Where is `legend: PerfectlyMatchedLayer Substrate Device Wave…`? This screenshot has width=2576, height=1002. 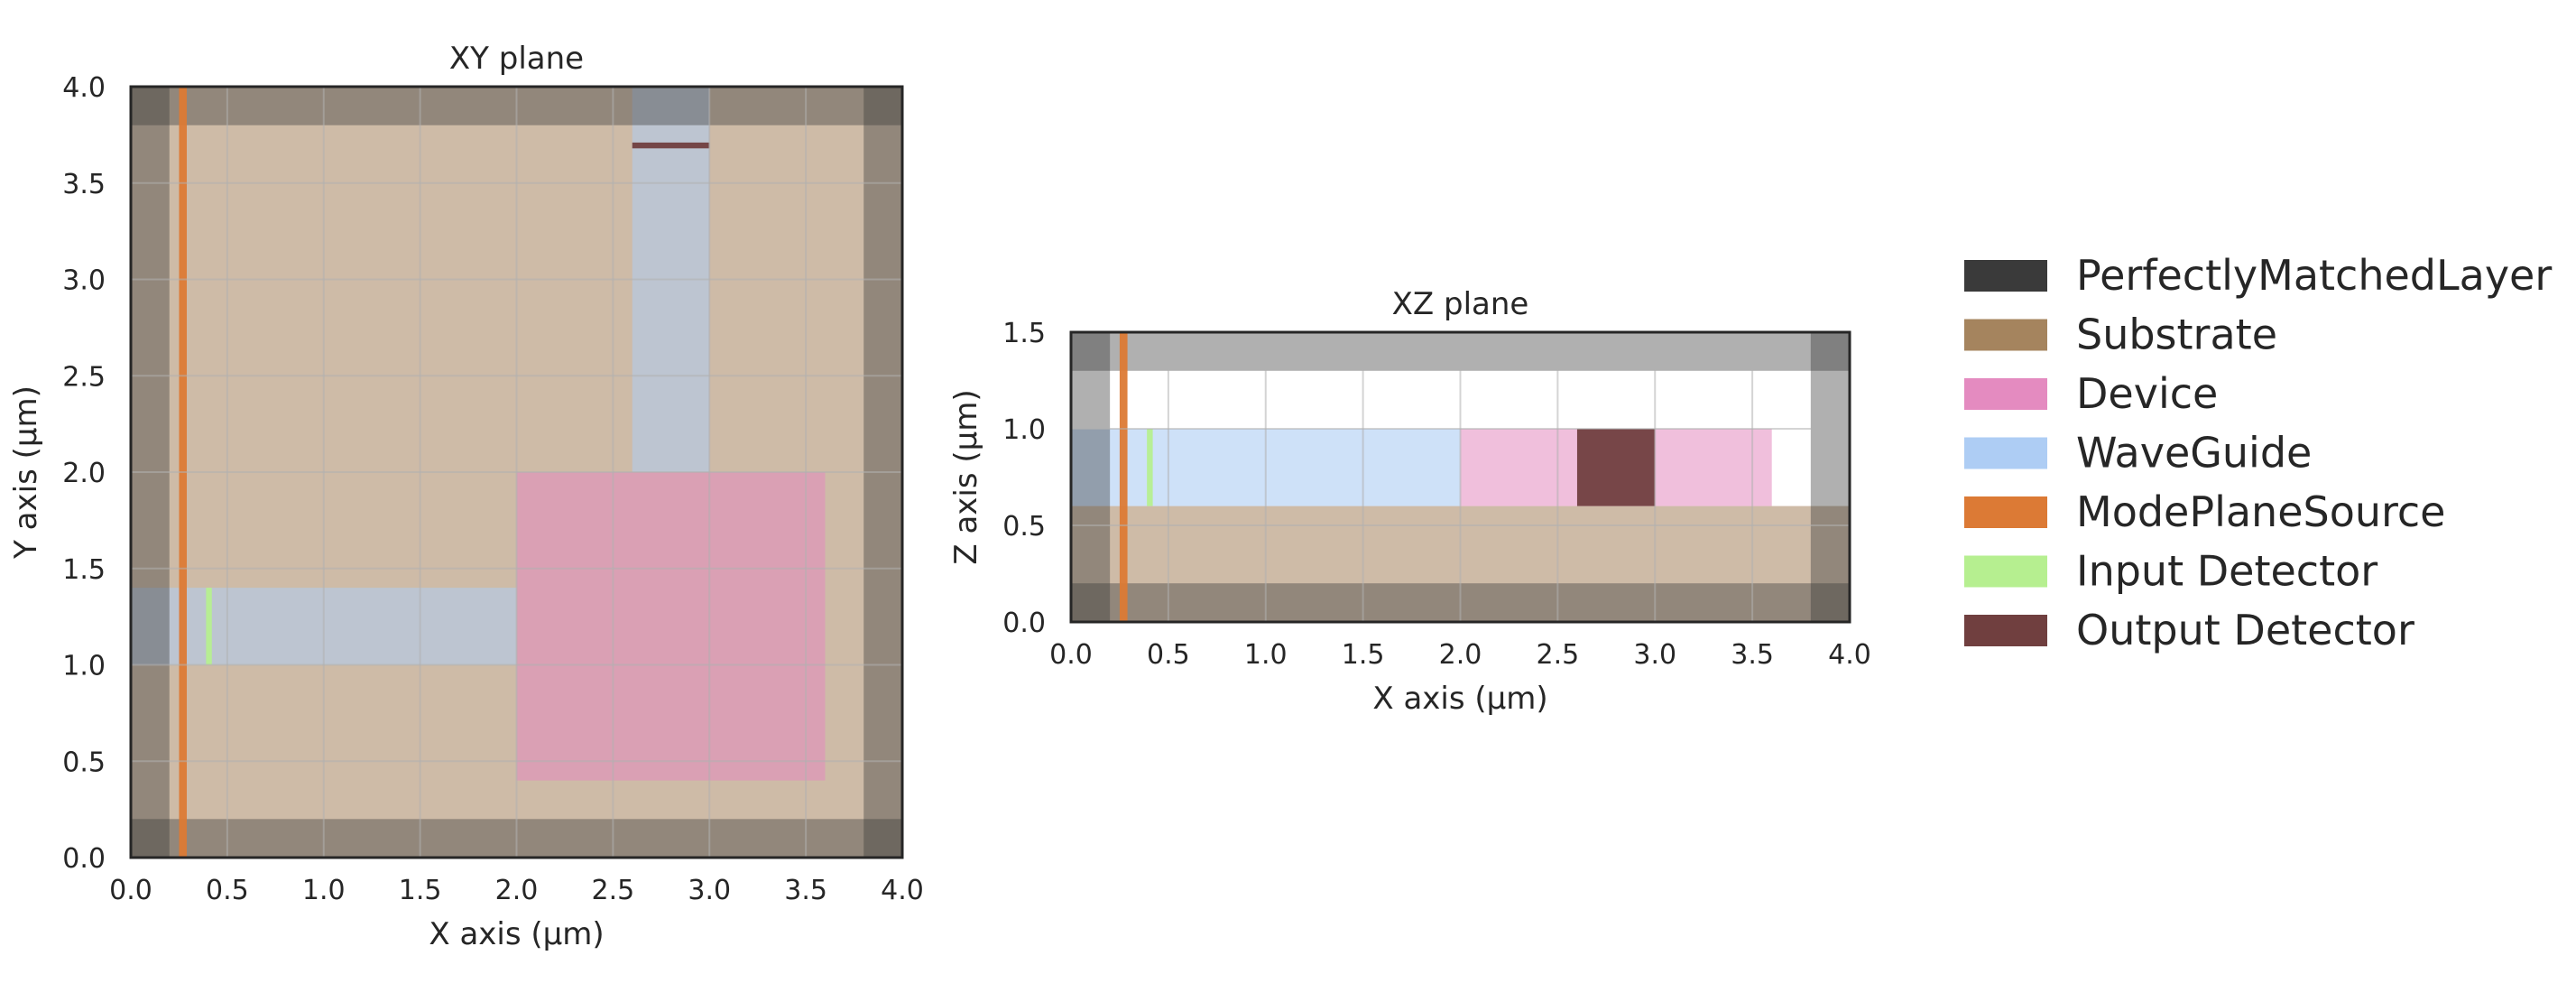 legend: PerfectlyMatchedLayer Substrate Device Wave… is located at coordinates (2258, 452).